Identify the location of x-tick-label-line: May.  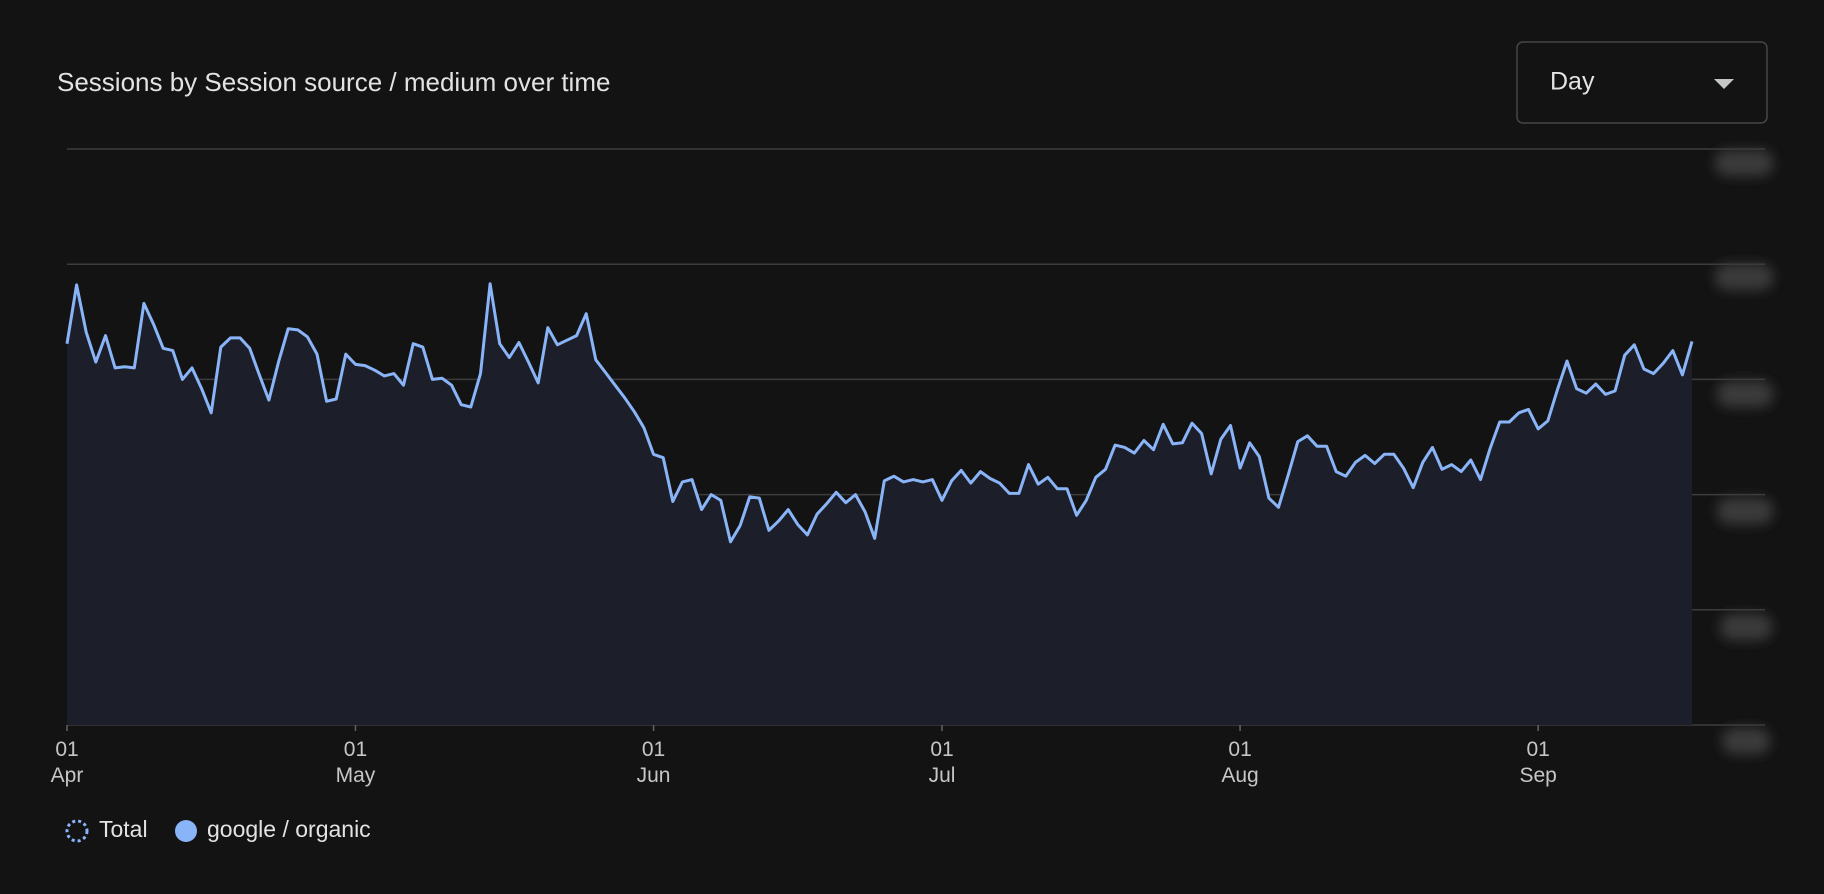
(356, 775).